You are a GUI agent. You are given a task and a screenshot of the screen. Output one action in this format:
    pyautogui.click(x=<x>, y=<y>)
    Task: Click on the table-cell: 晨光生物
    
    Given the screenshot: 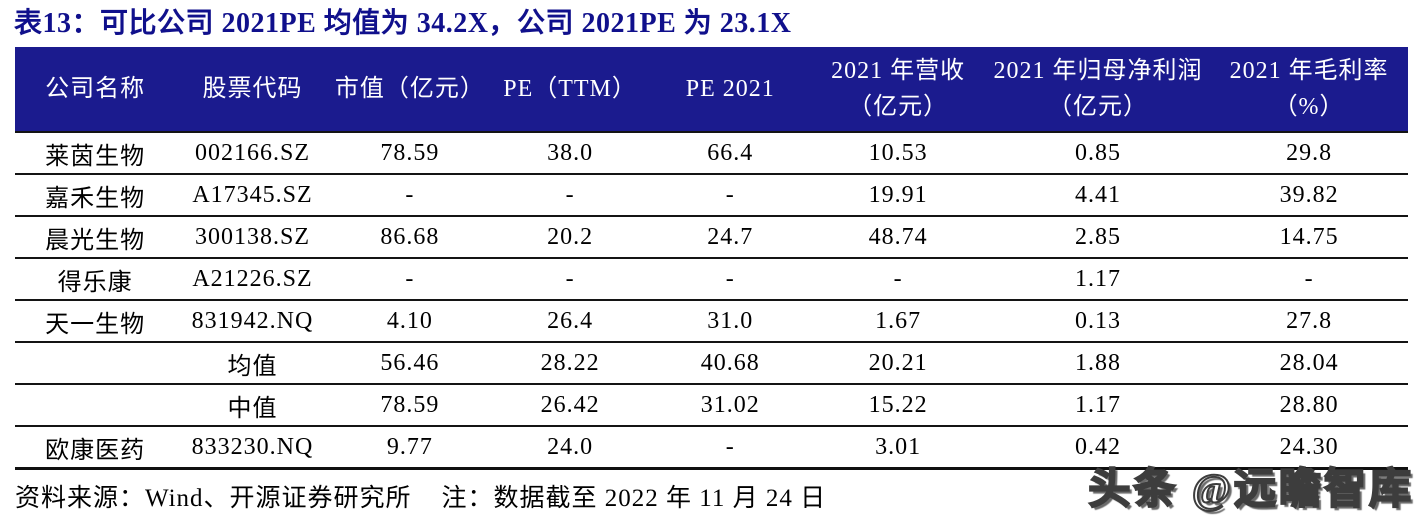 What is the action you would take?
    pyautogui.click(x=95, y=237)
    